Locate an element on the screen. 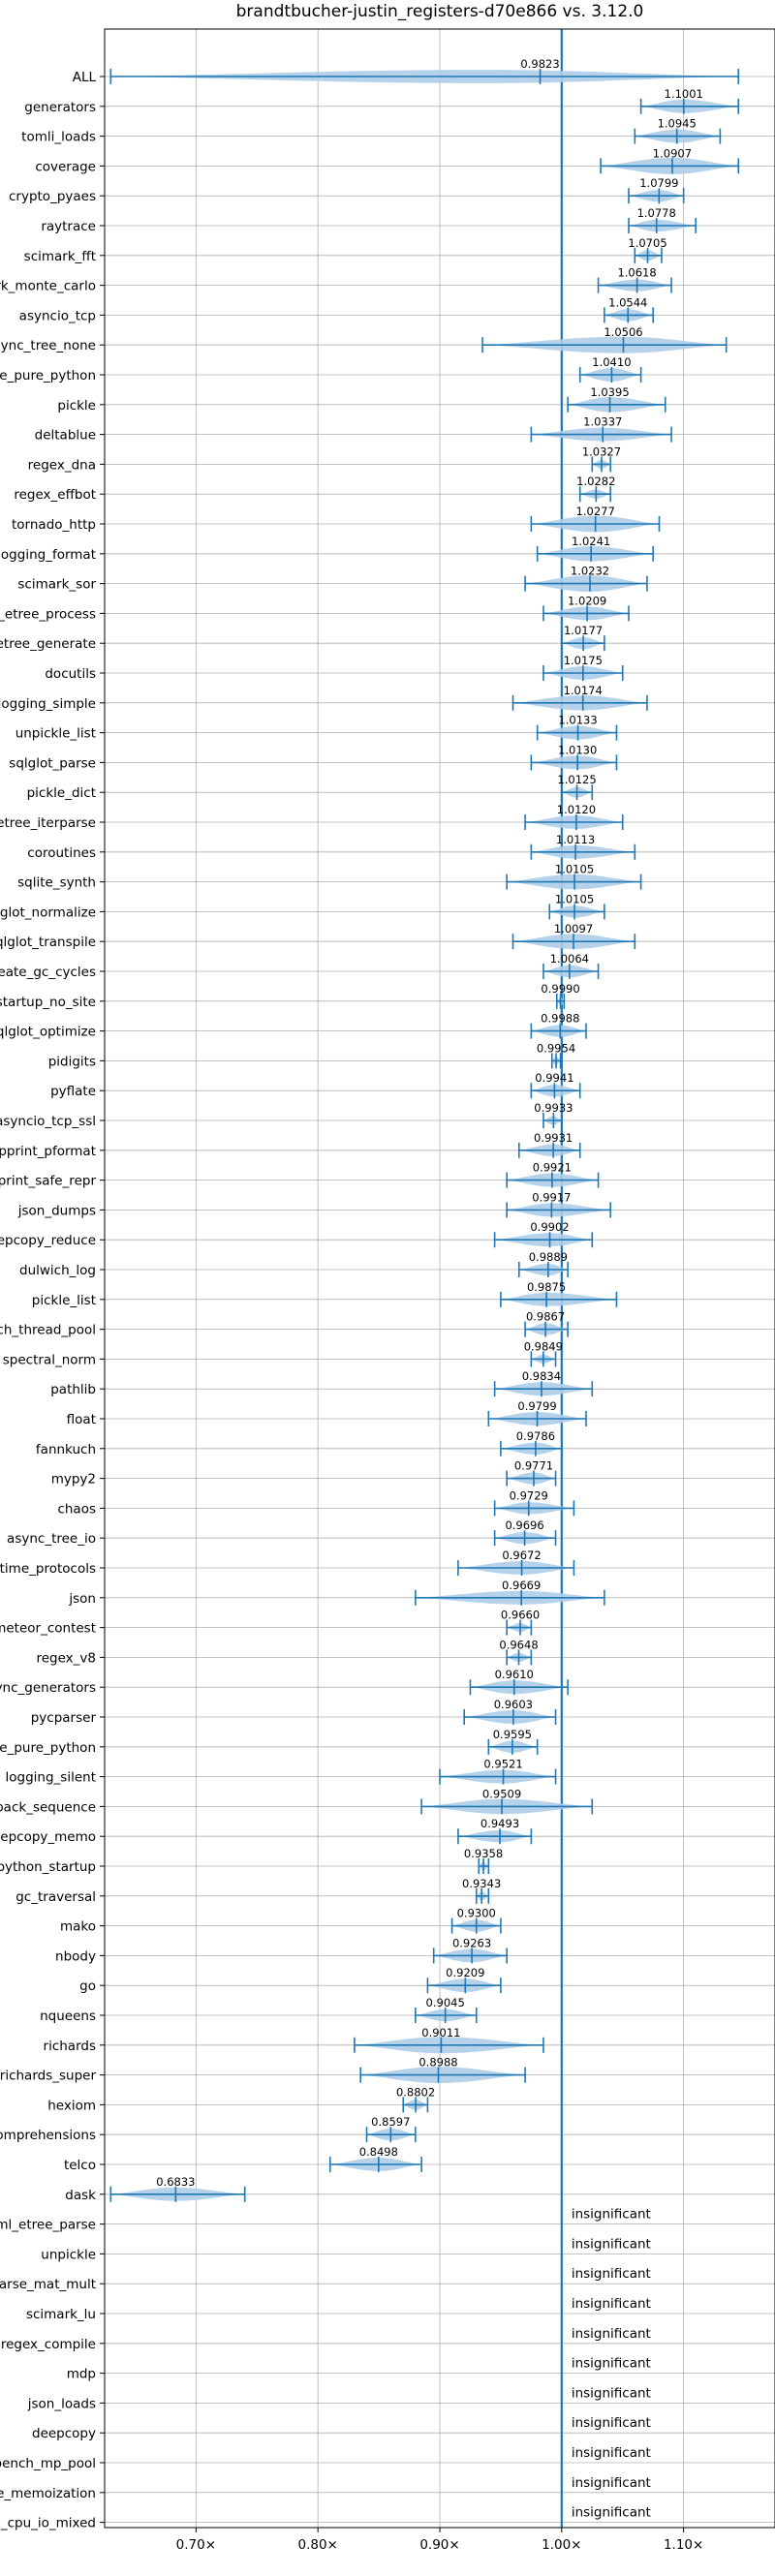 The height and width of the screenshot is (2576, 775). mean-value-label: 0.9771 is located at coordinates (533, 1466).